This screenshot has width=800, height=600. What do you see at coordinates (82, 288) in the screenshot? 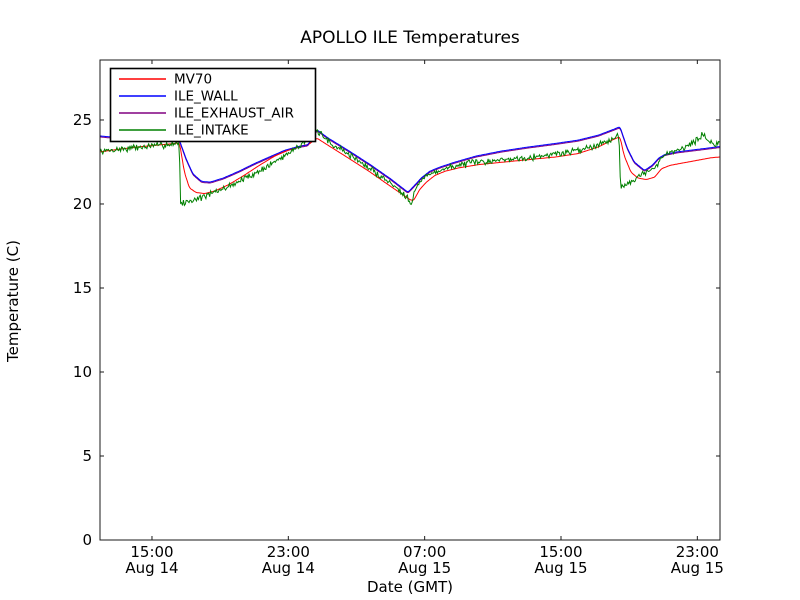
I see `y-tick-label: 15` at bounding box center [82, 288].